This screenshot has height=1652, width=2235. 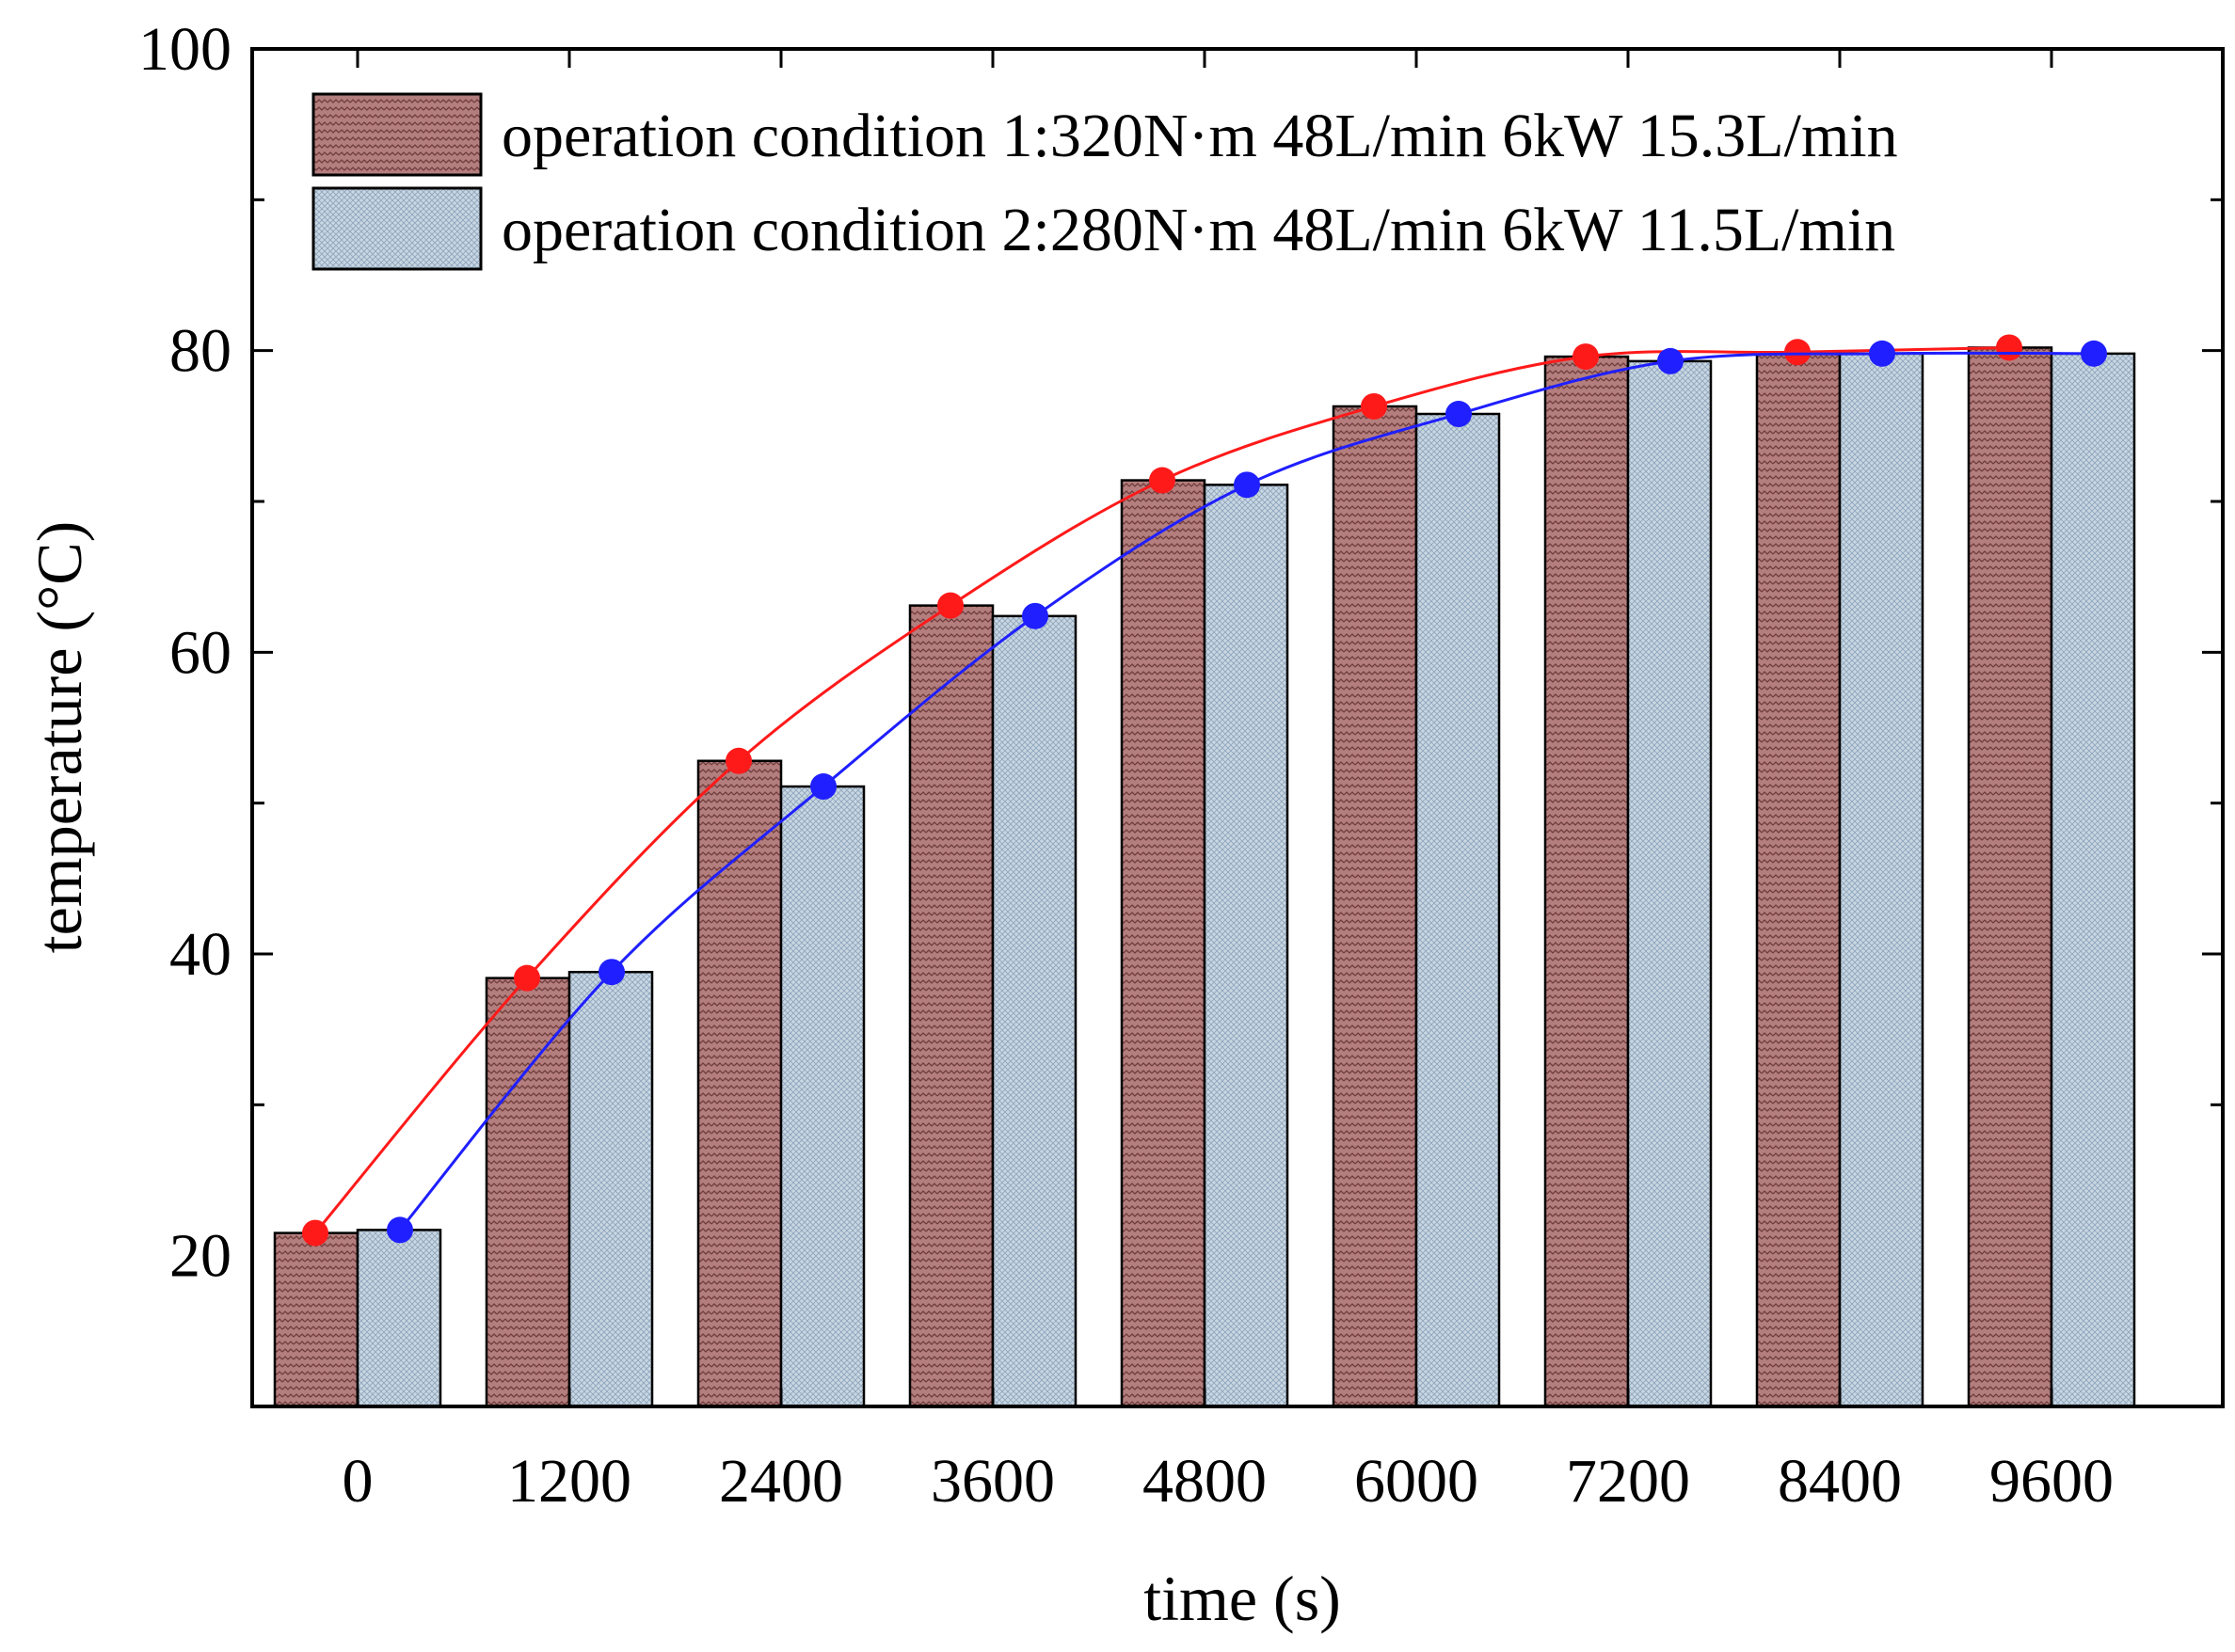 I want to click on legend-swatch-series2, so click(x=397, y=228).